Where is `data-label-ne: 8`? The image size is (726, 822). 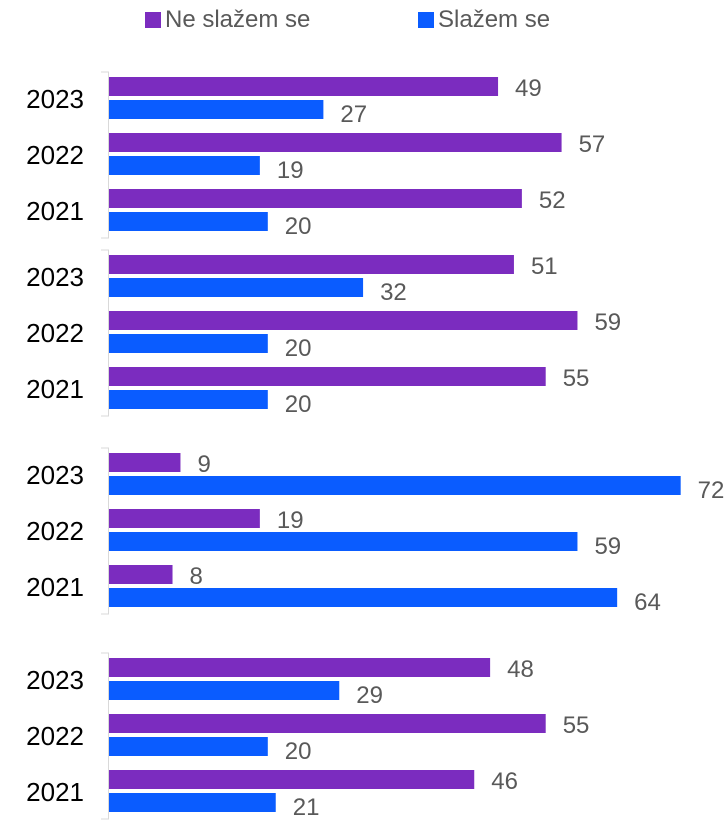
data-label-ne: 8 is located at coordinates (196, 576).